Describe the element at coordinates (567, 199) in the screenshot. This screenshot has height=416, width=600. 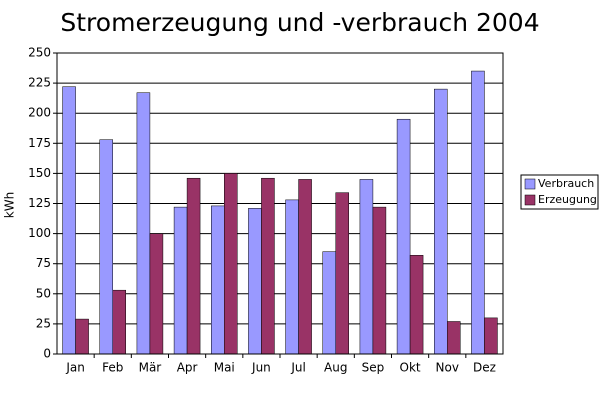
I see `legend-label: Erzeugung` at that location.